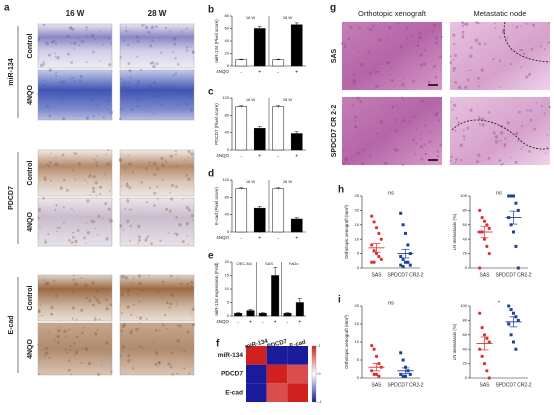  I want to click on y-tick-label: 20, so click(465, 253).